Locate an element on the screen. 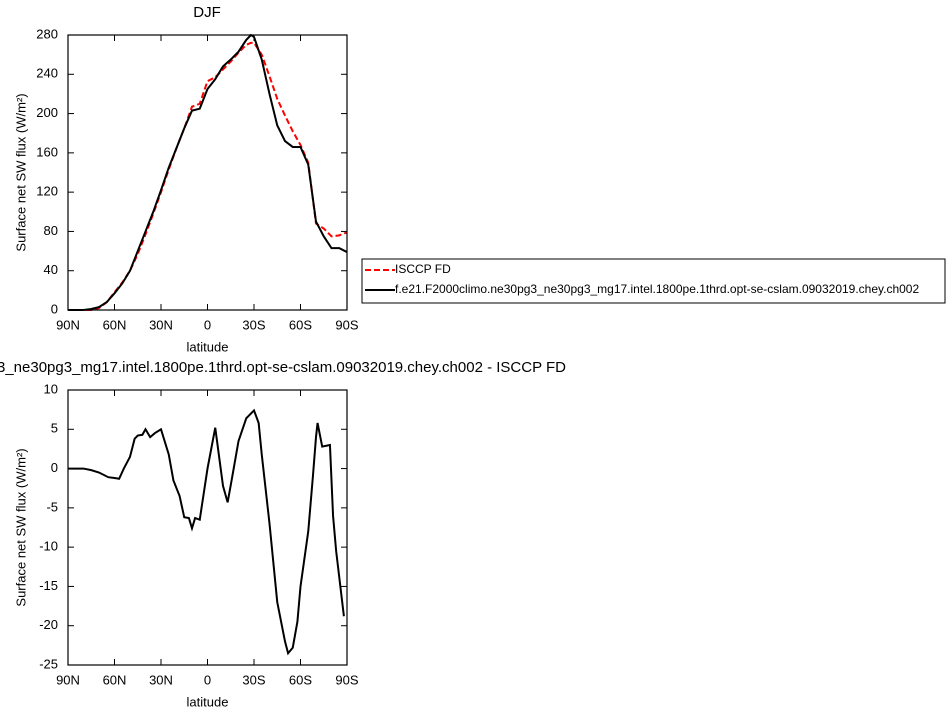  y-tick-label: 5 is located at coordinates (54, 428).